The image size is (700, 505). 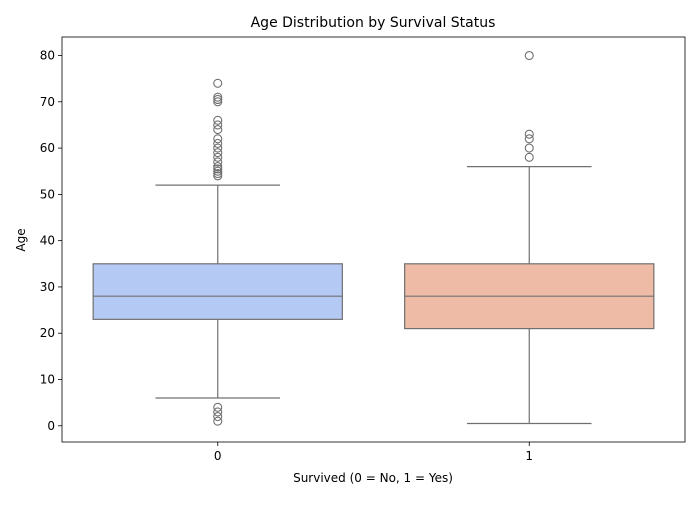 I want to click on y-tick-label: 20, so click(x=47, y=333).